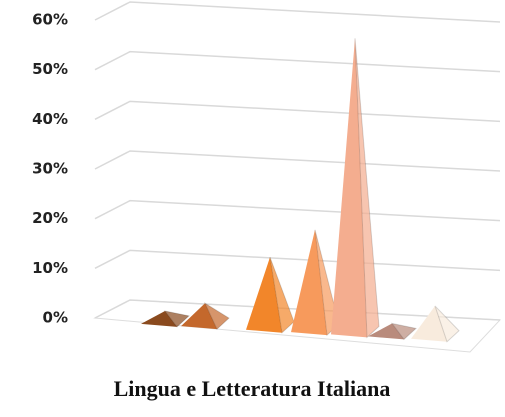 This screenshot has height=417, width=505. Describe the element at coordinates (50, 218) in the screenshot. I see `y-tick-label: 20%` at that location.